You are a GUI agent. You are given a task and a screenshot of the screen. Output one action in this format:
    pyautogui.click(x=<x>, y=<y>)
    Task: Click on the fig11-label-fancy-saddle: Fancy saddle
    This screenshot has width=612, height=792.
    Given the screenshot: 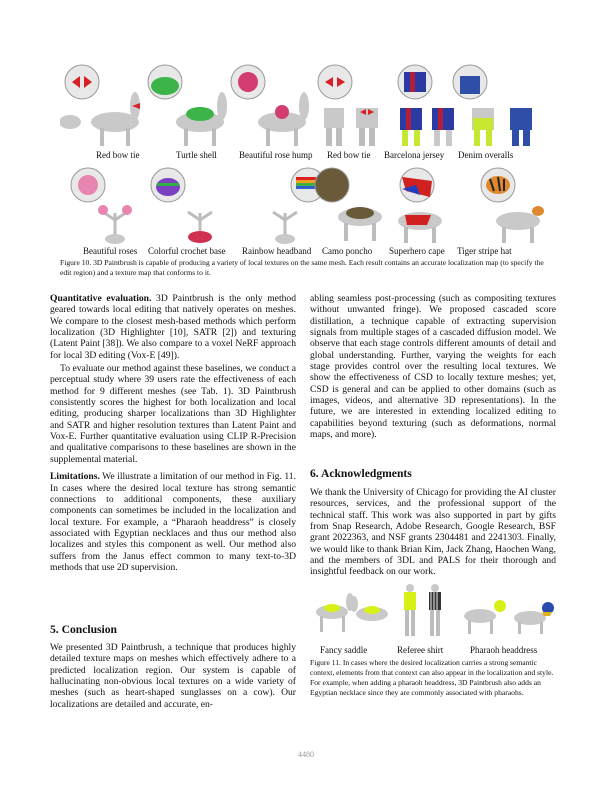 What is the action you would take?
    pyautogui.click(x=344, y=650)
    